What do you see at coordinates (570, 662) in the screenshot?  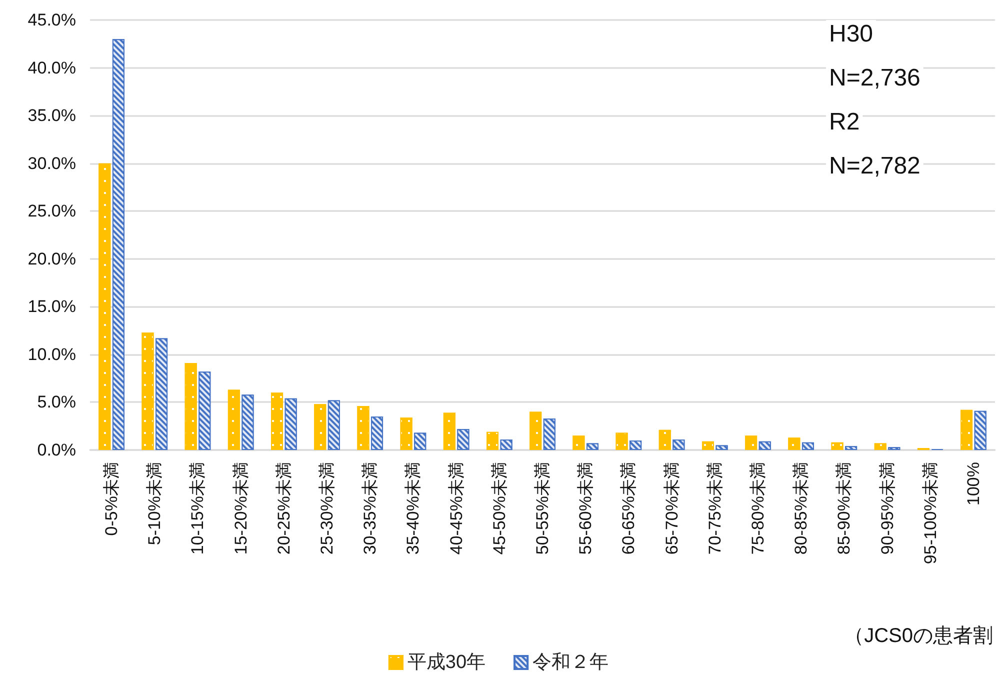 I see `legend-label: 令和２年` at bounding box center [570, 662].